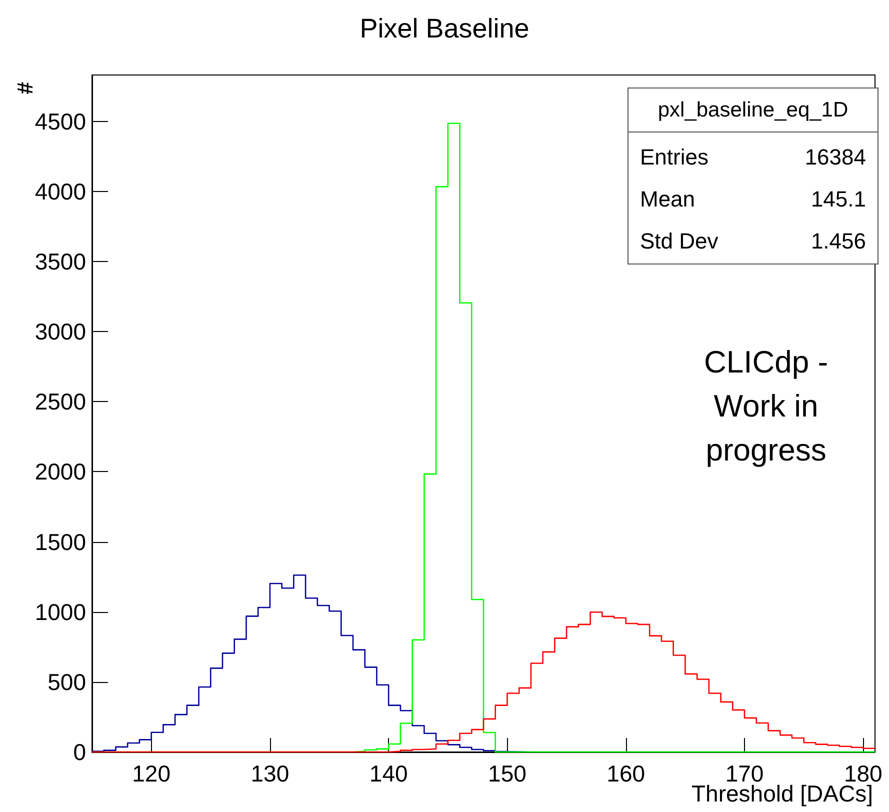 The height and width of the screenshot is (812, 889). I want to click on y-tick-label: 4000, so click(60, 191).